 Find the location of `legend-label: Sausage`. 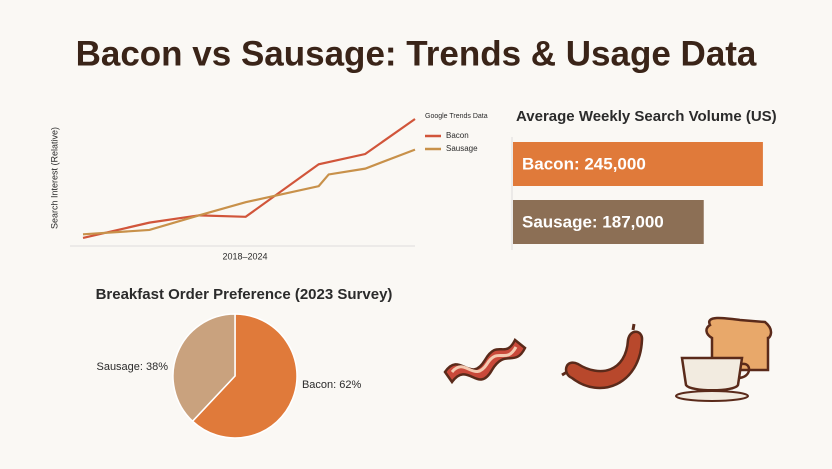

legend-label: Sausage is located at coordinates (462, 148).